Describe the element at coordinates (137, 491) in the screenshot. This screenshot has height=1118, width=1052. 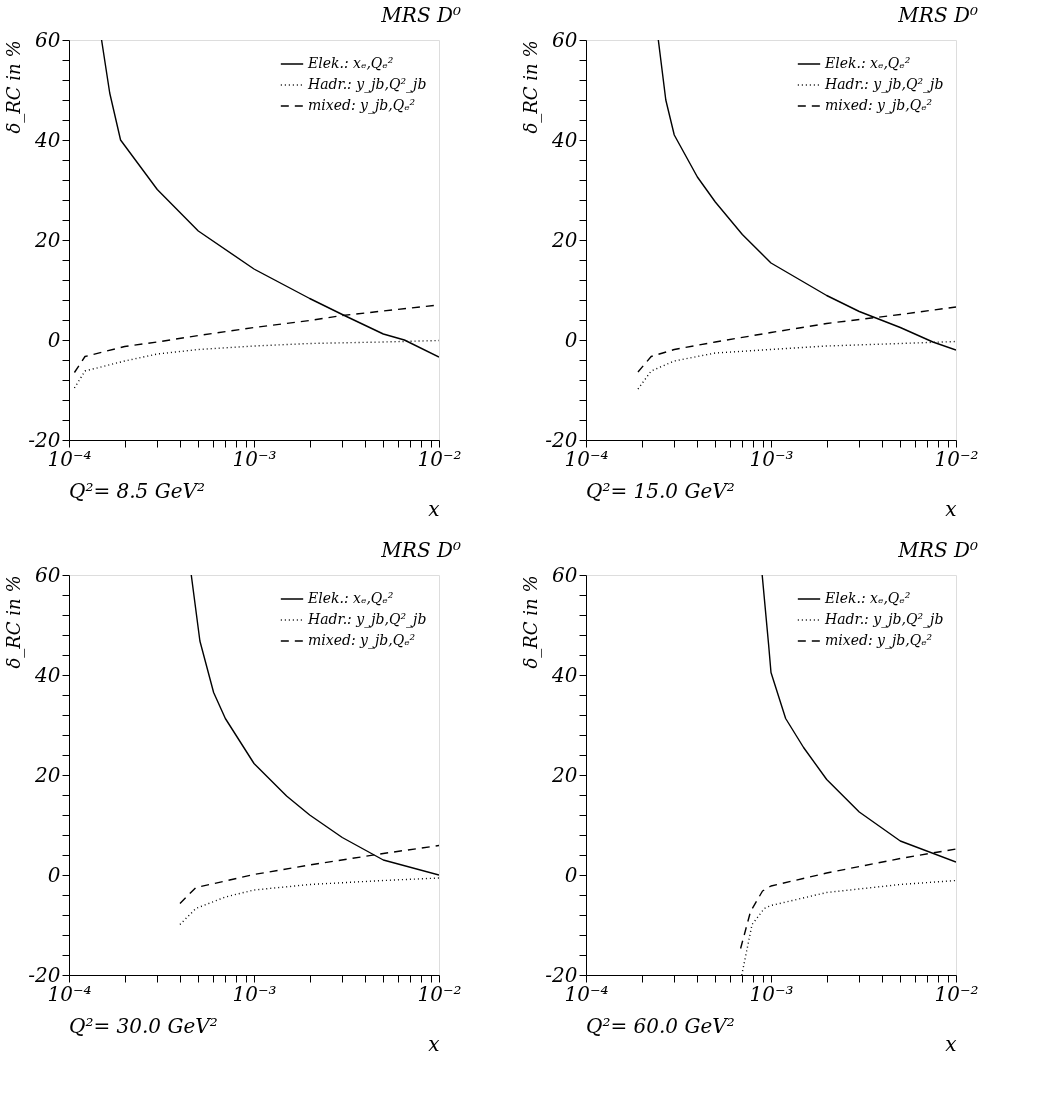
I see `text: Q²= 8.5 GeV²` at that location.